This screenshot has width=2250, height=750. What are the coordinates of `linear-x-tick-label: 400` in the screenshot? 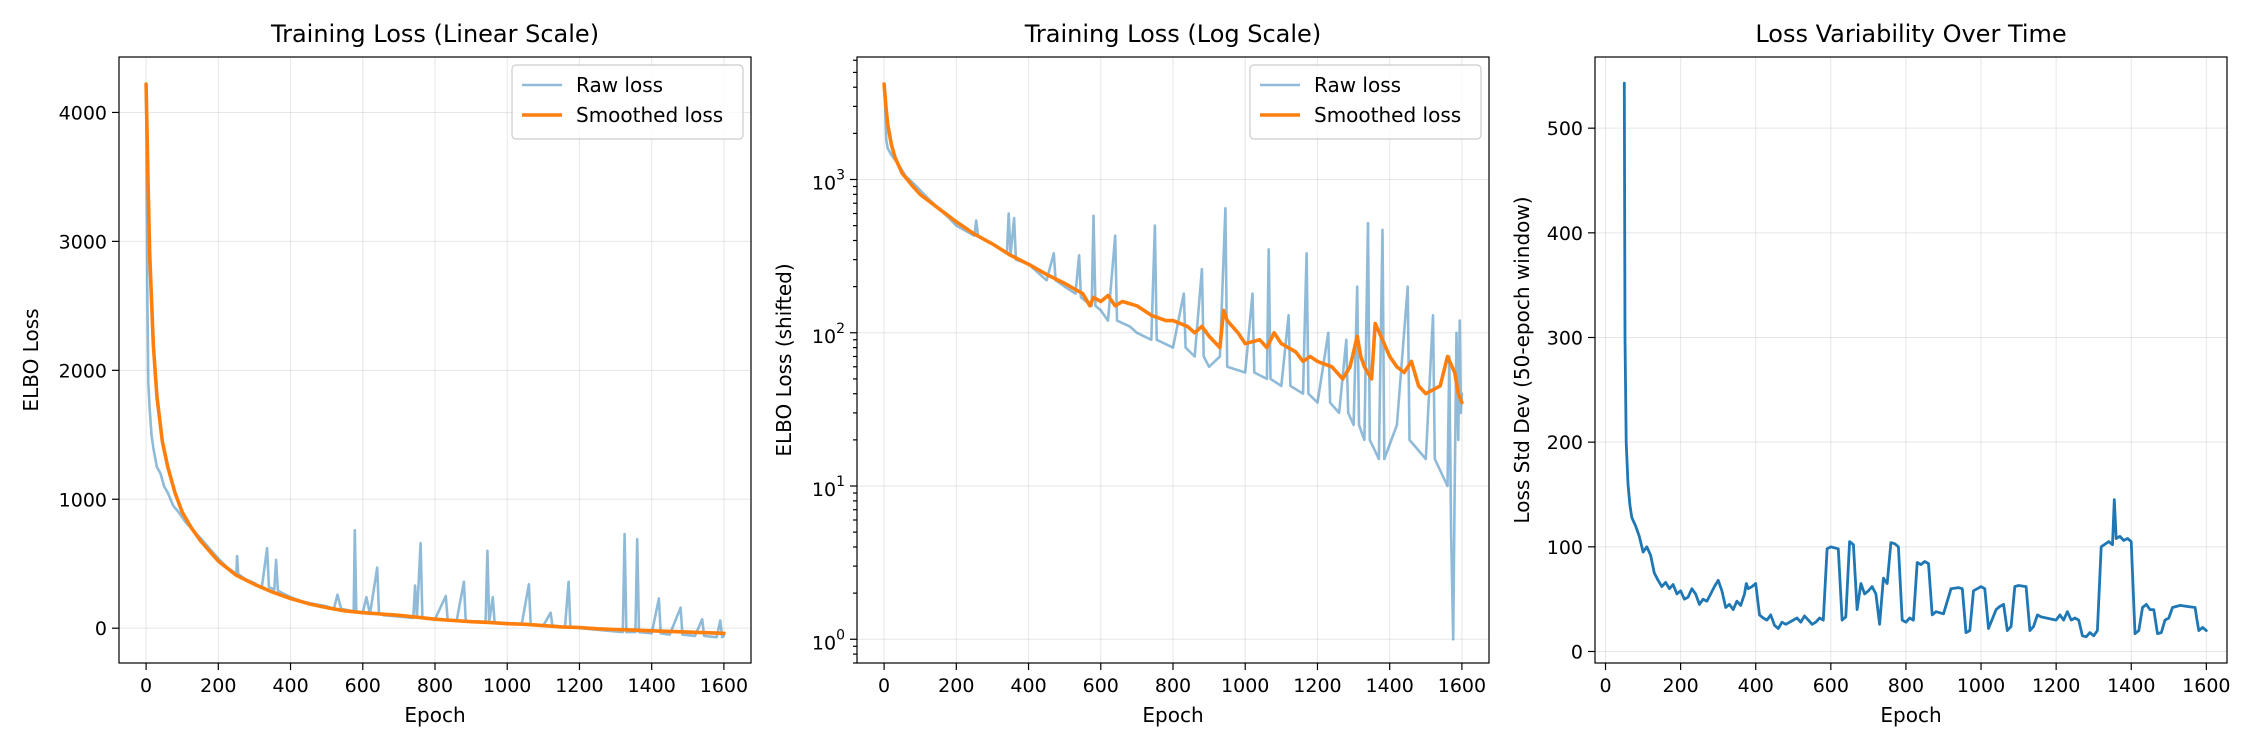 It's located at (290, 686).